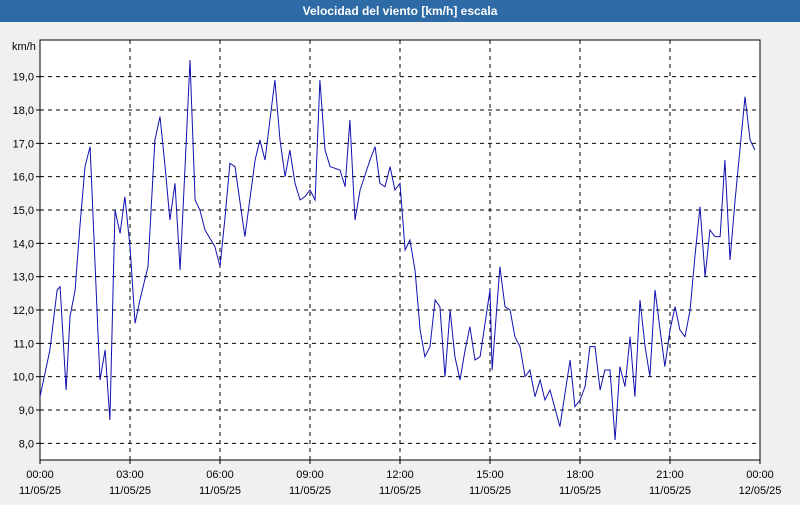  I want to click on y-tick-label: 16,0, so click(23, 178).